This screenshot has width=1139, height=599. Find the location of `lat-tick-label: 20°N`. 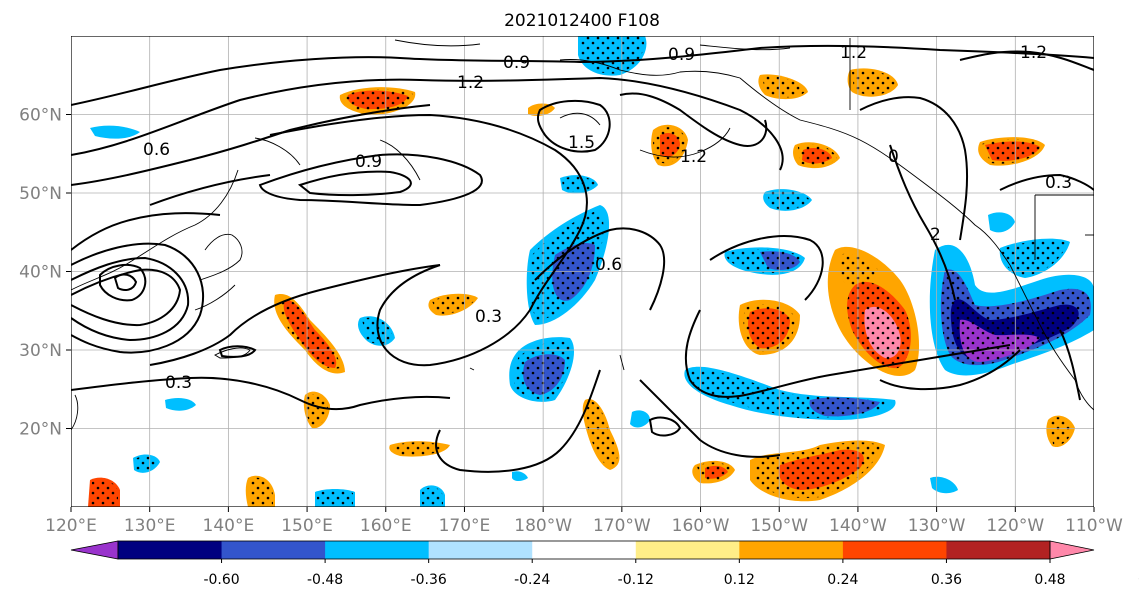

lat-tick-label: 20°N is located at coordinates (40, 430).